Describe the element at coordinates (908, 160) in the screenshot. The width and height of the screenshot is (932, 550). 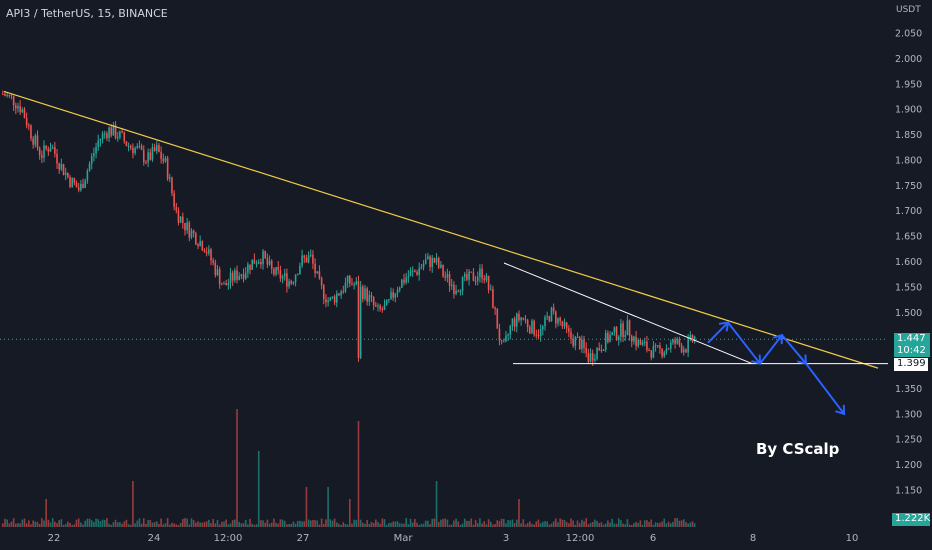
I see `y-tick-label: 1.800` at that location.